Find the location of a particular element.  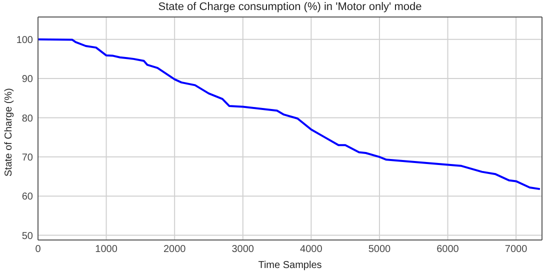

chart-title: State of Charge consumption (%) in 'Motor only' mode is located at coordinates (290, 7).